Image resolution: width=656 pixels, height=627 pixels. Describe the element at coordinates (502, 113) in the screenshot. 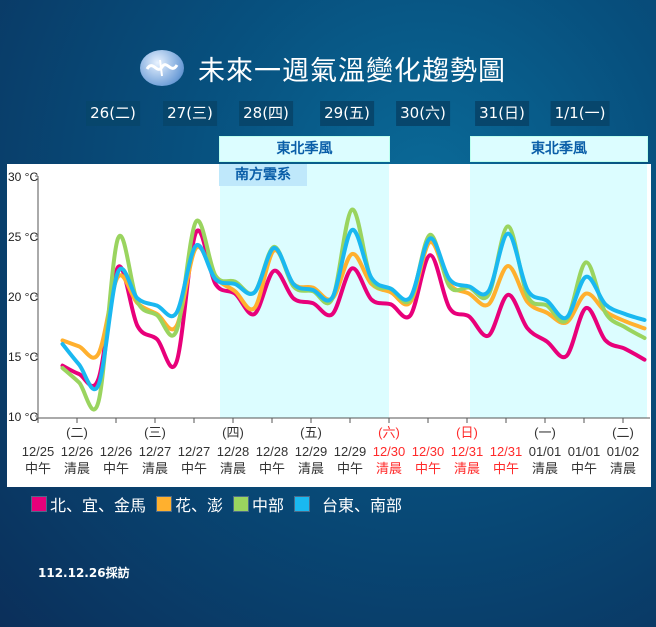

I see `day-label: 31(日)` at that location.